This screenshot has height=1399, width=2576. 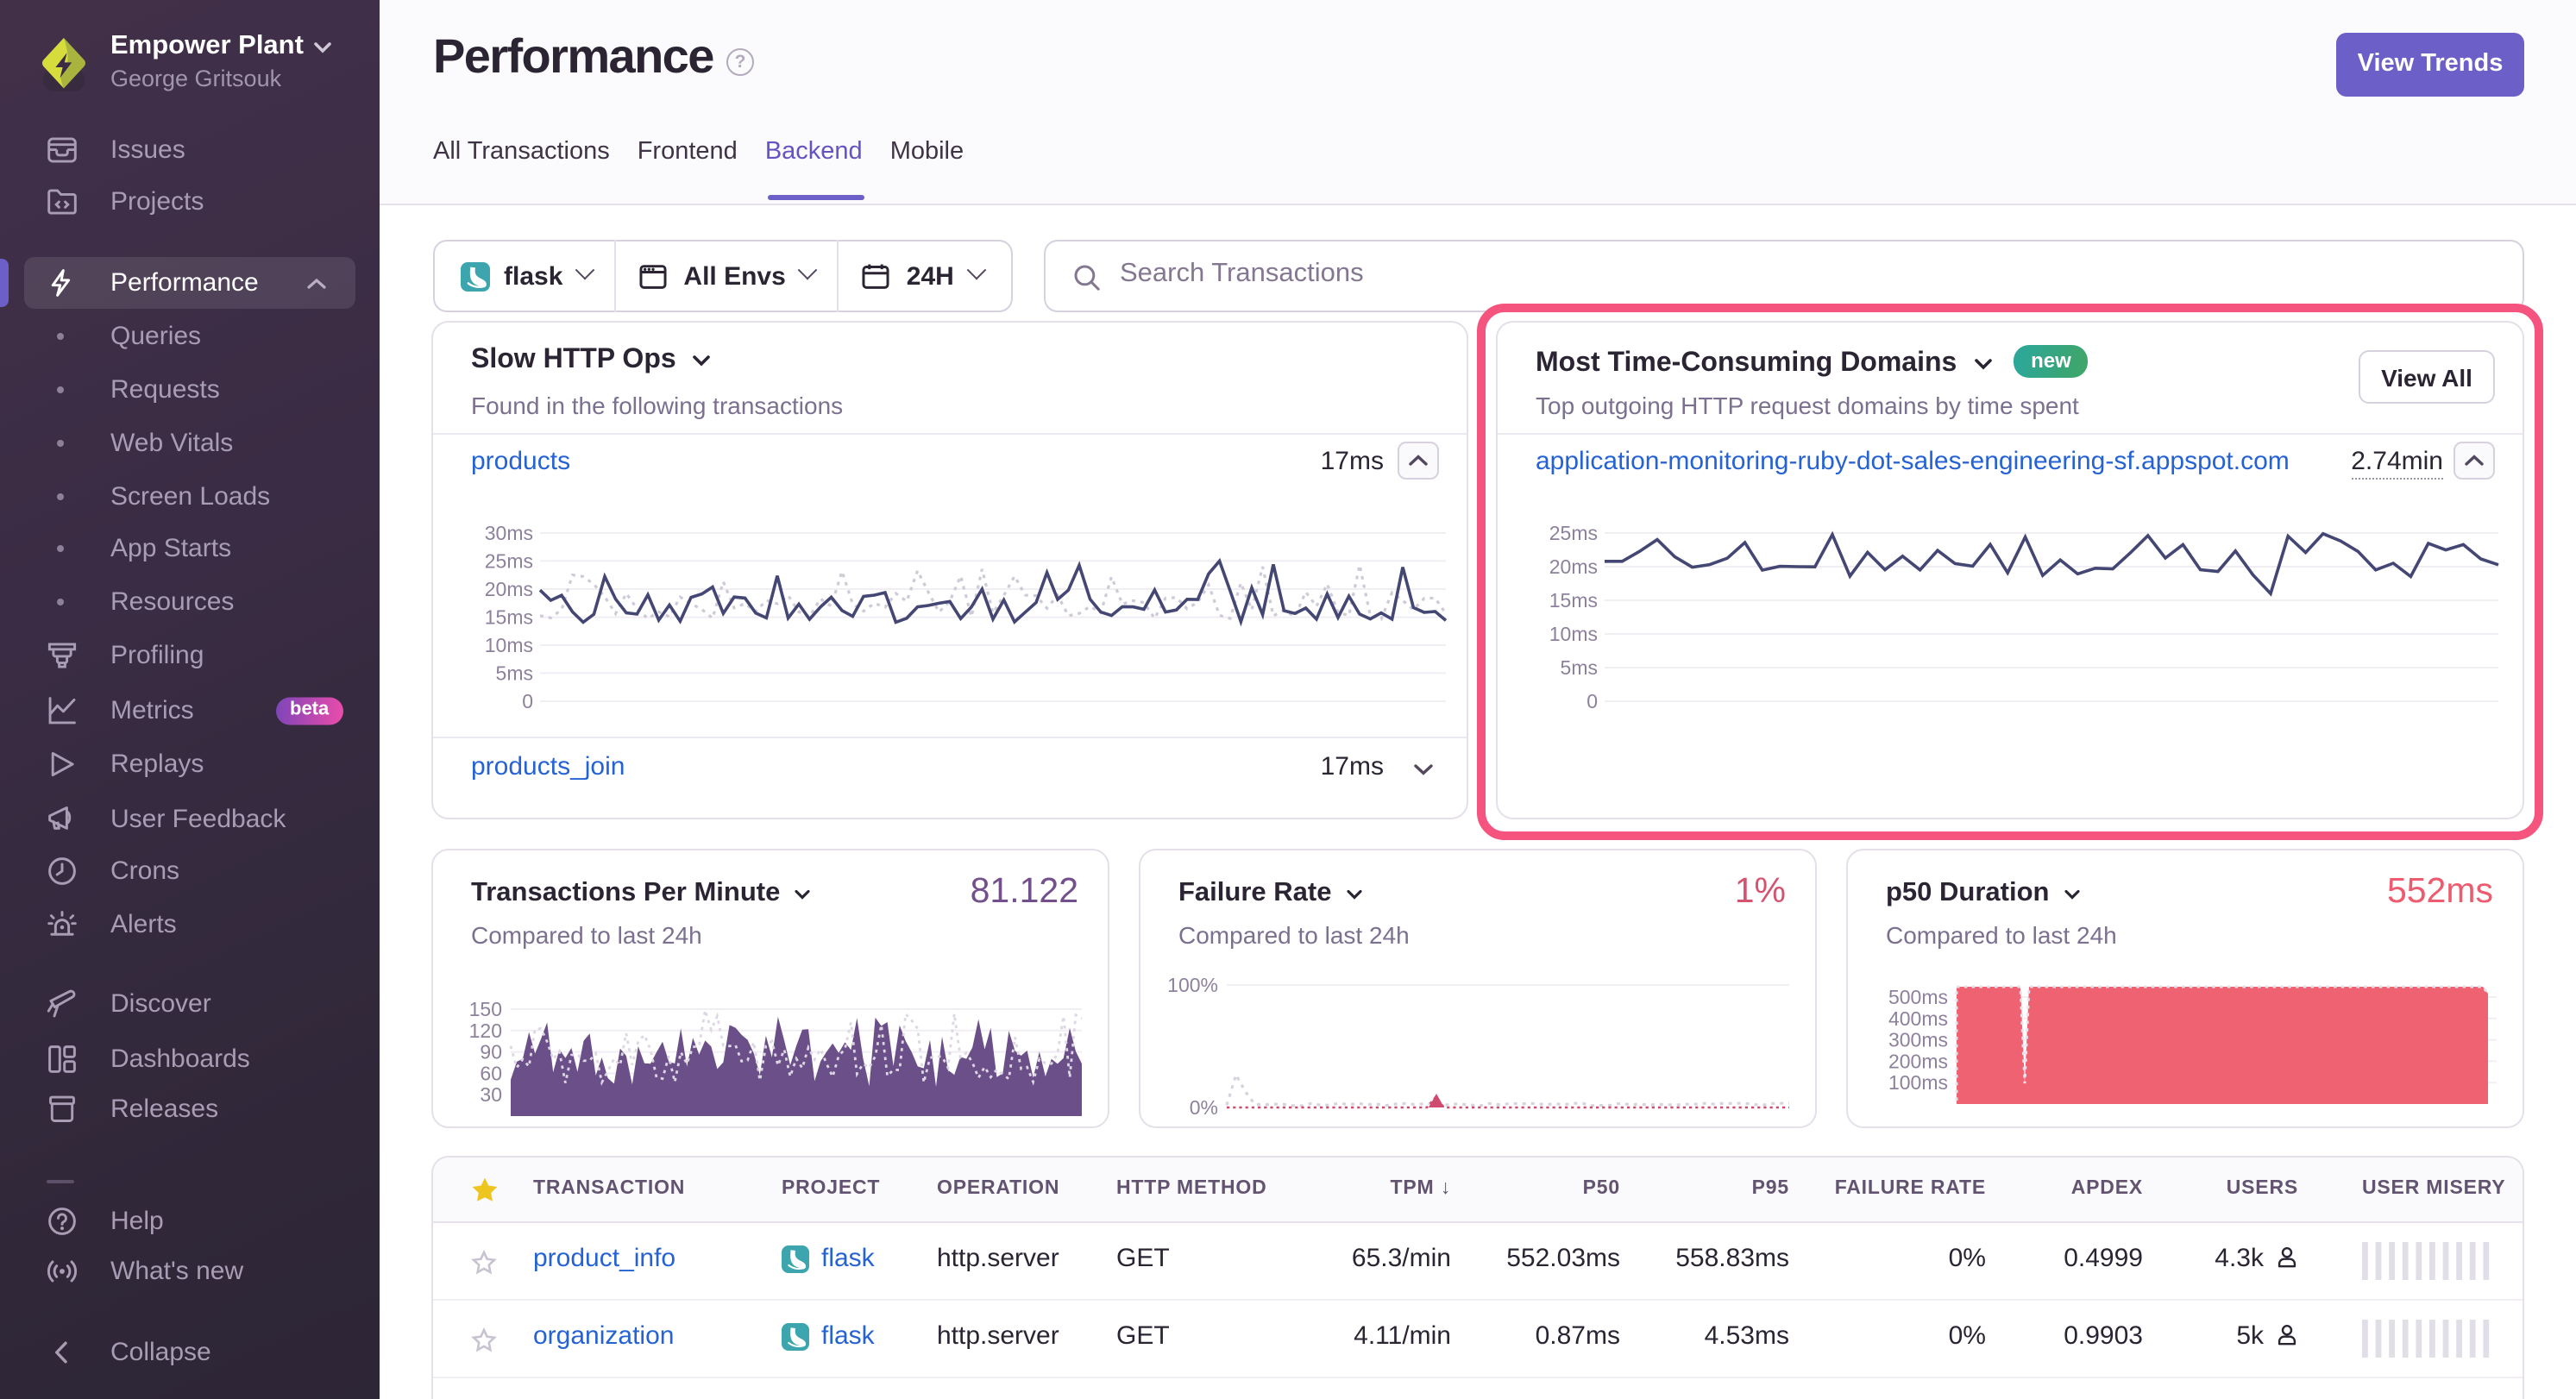 What do you see at coordinates (485, 1009) in the screenshot?
I see `svg-text: 150` at bounding box center [485, 1009].